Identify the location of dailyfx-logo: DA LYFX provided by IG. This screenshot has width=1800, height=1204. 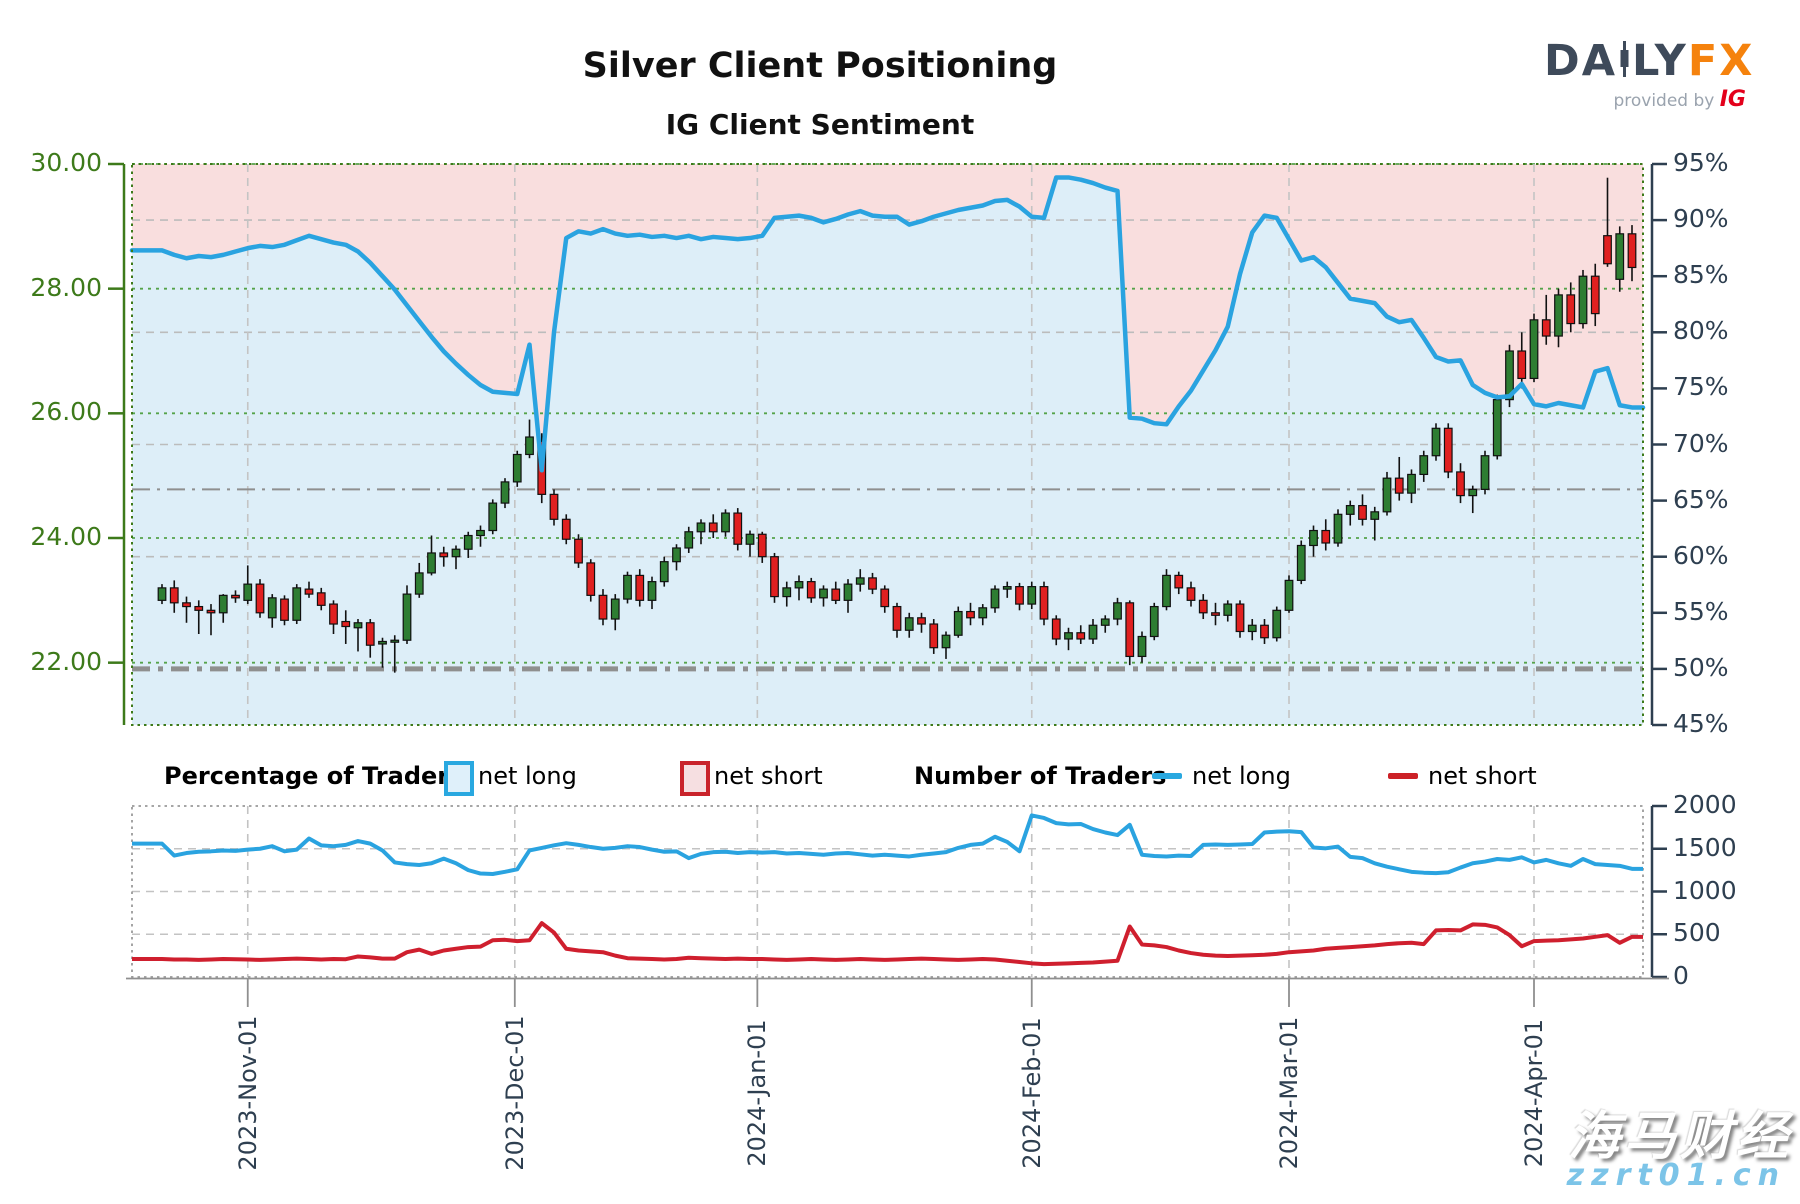
(1649, 76).